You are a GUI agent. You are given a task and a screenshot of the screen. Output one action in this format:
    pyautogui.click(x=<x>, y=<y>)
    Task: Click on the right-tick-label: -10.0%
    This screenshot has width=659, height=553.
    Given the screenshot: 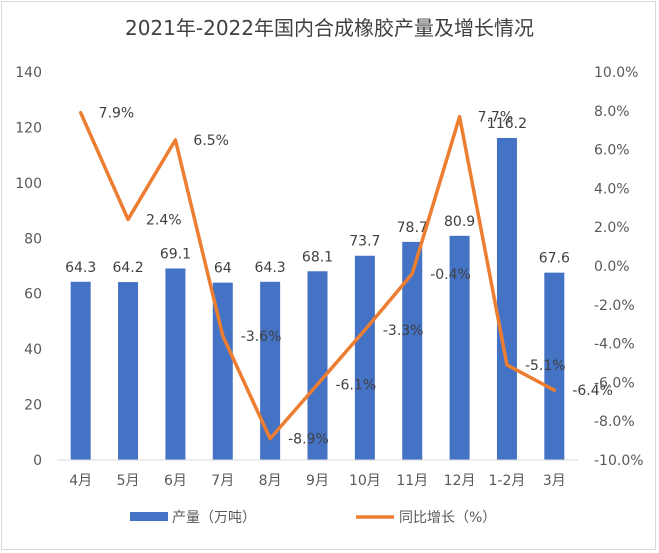 What is the action you would take?
    pyautogui.click(x=619, y=461)
    